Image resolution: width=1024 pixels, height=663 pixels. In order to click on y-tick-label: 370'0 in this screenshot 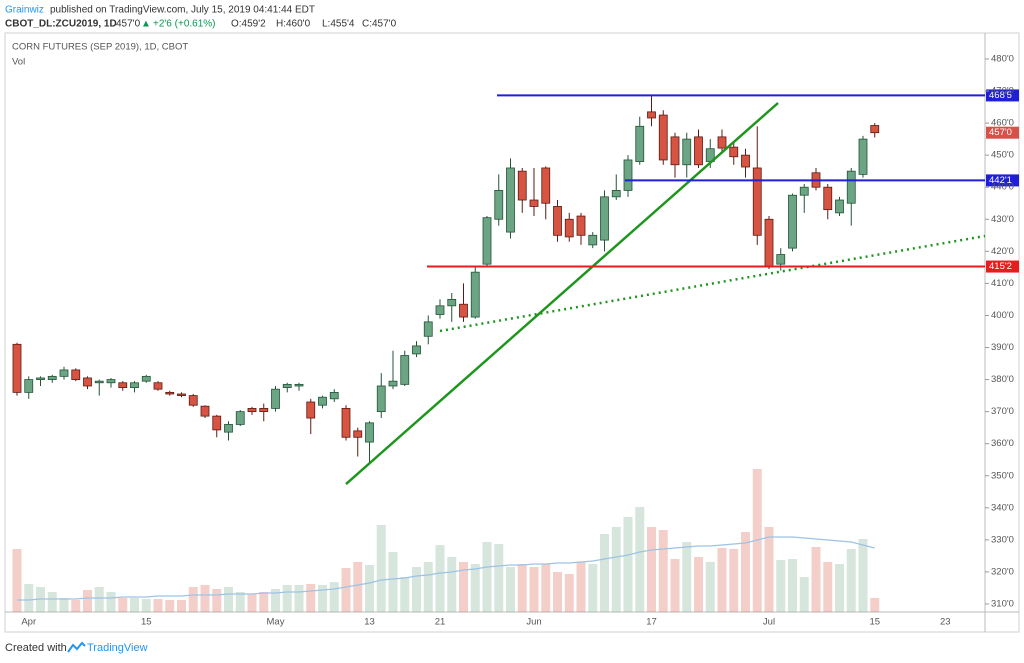, I will do `click(1002, 411)`.